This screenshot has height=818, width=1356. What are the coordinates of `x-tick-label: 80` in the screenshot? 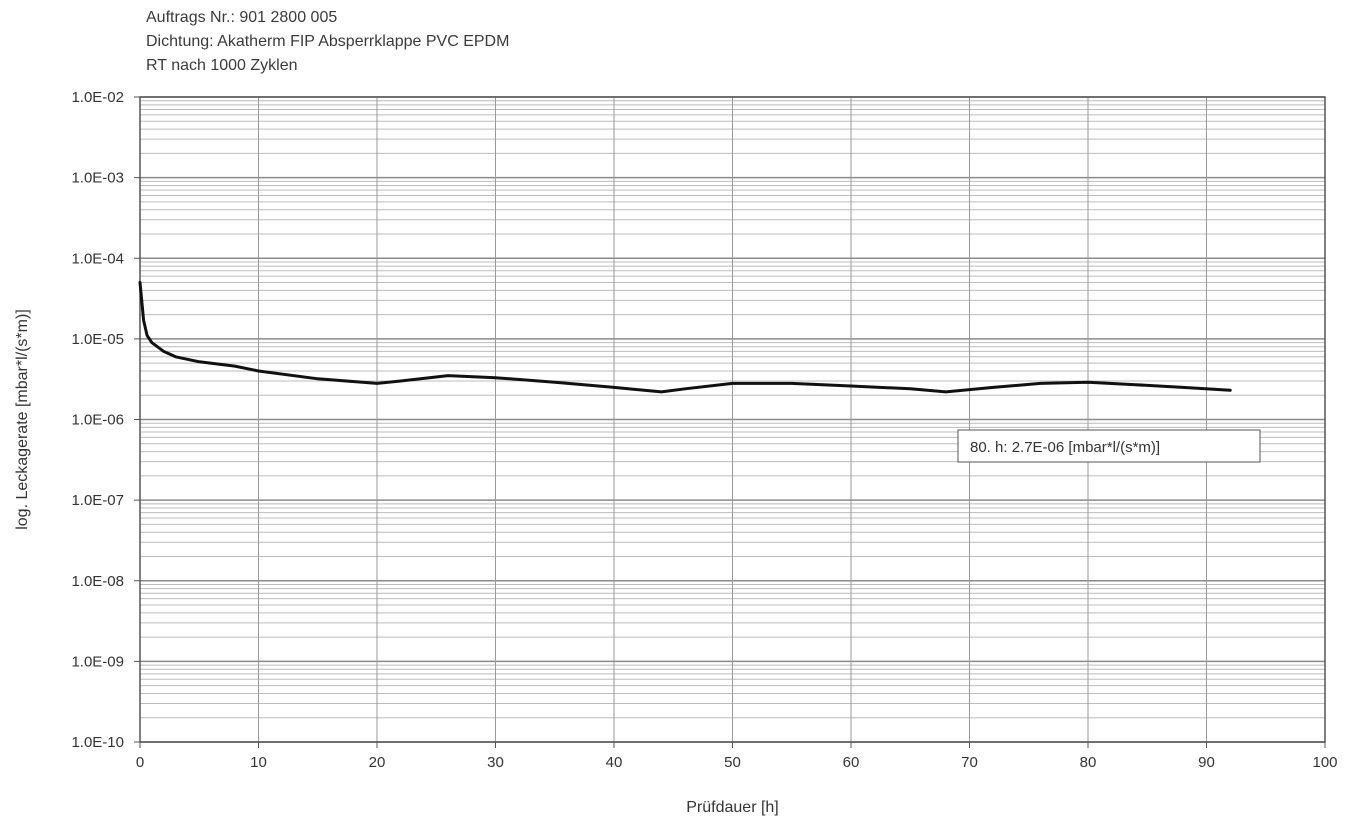 It's located at (1088, 762).